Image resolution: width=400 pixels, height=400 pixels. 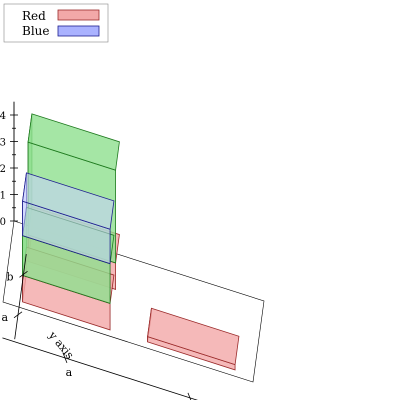 I want to click on y-tick-b, so click(x=23, y=274).